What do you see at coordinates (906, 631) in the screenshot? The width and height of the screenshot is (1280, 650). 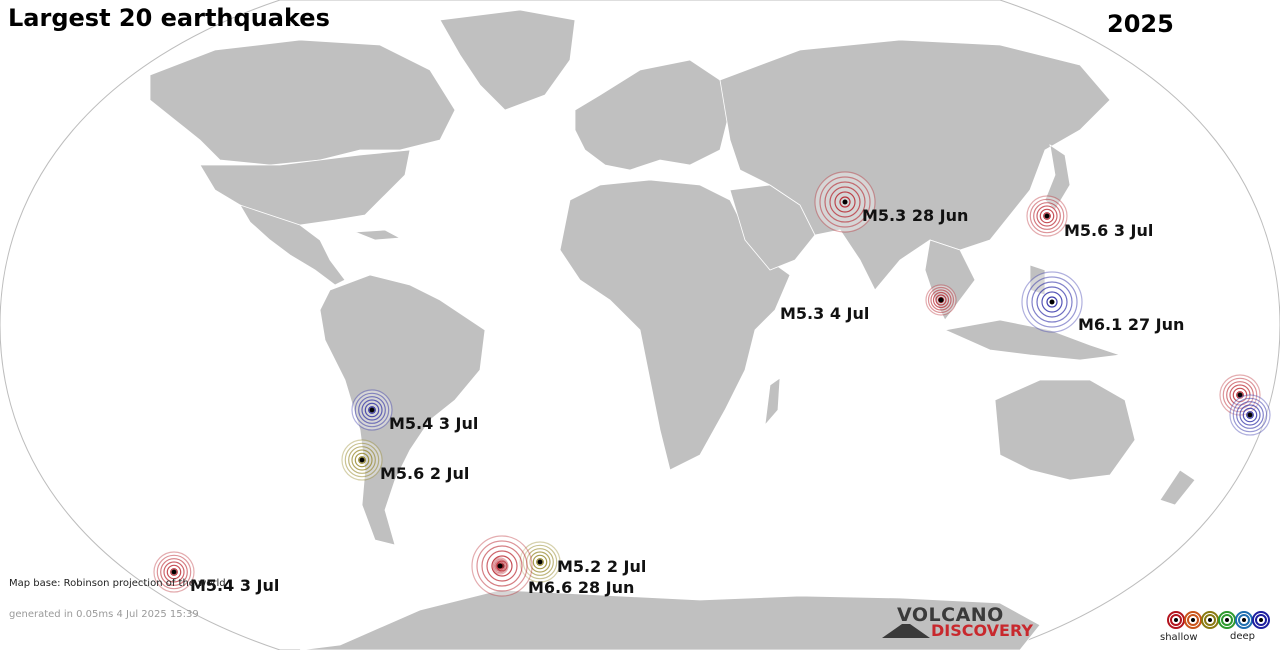 I see `volcano-icon` at bounding box center [906, 631].